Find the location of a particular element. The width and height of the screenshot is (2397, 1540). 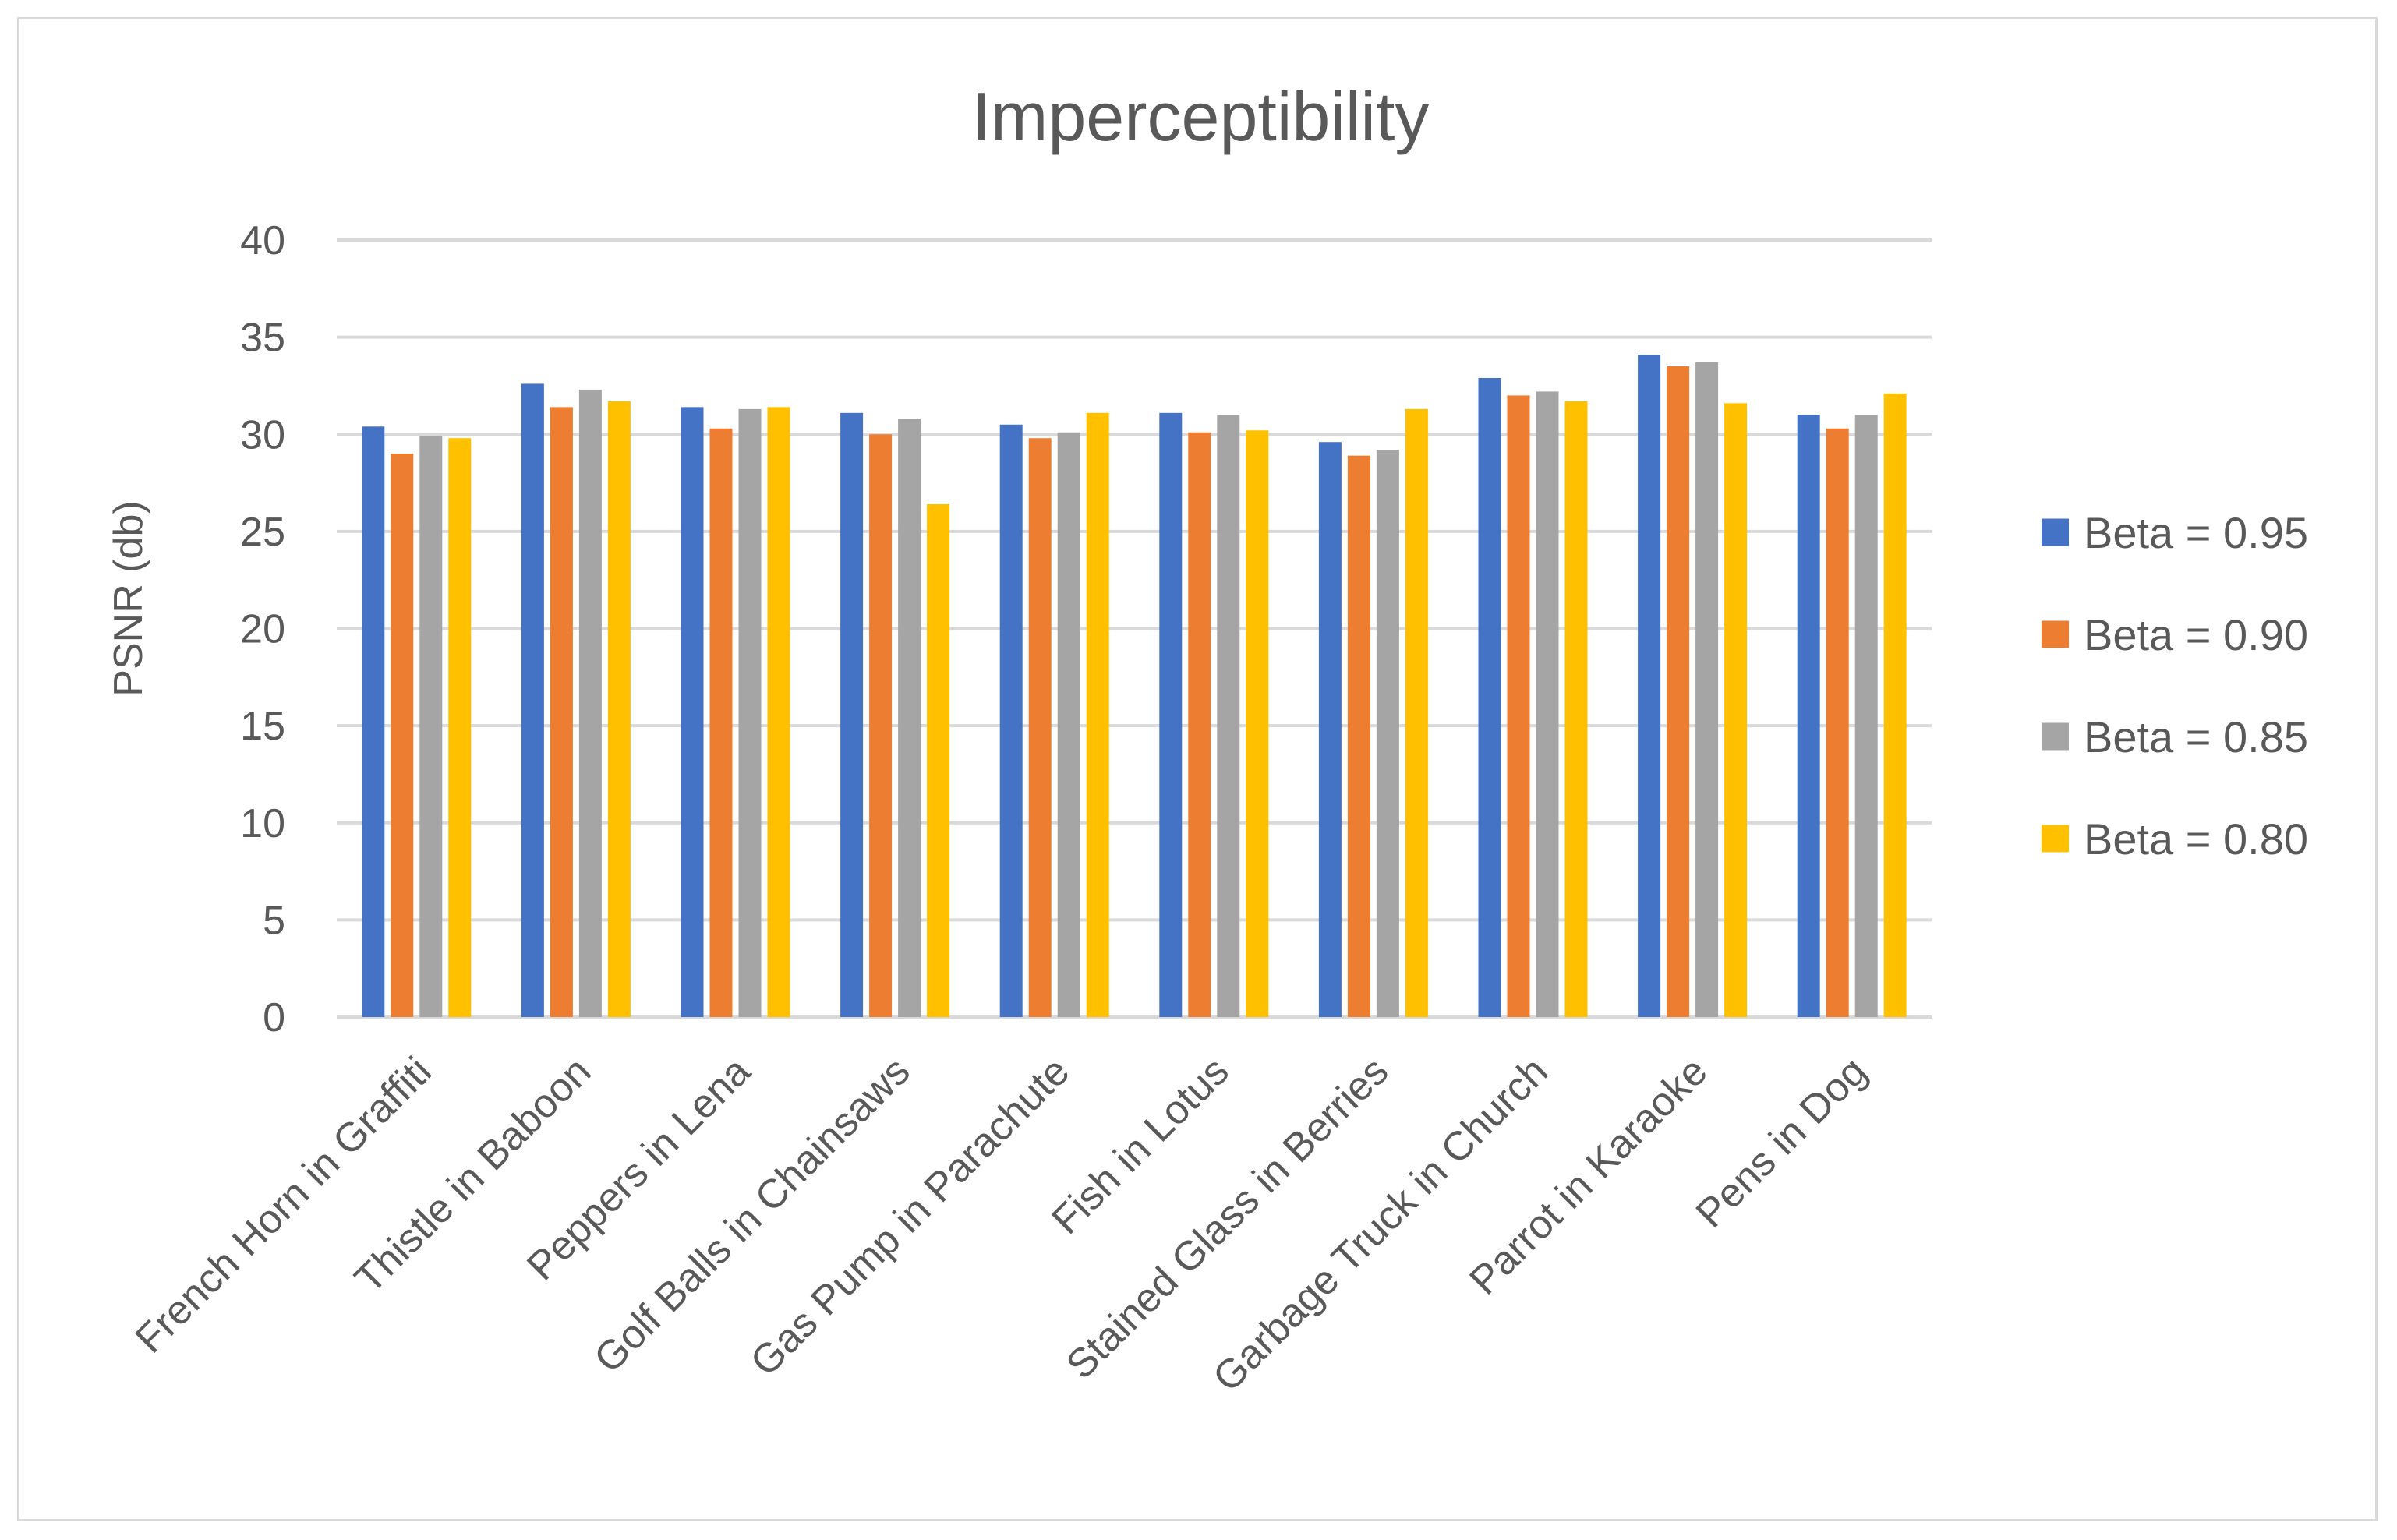

x-category-label: Garbage Truck in Church is located at coordinates (1381, 1224).